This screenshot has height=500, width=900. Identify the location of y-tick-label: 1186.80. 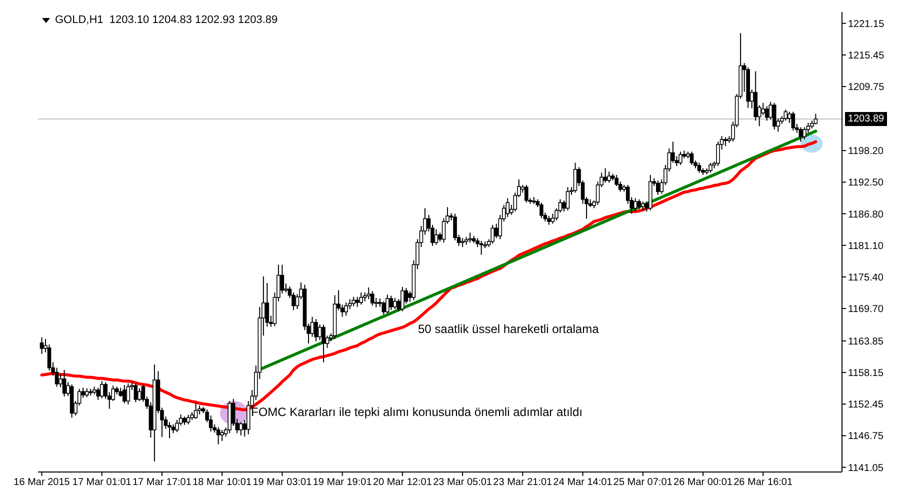
(866, 214).